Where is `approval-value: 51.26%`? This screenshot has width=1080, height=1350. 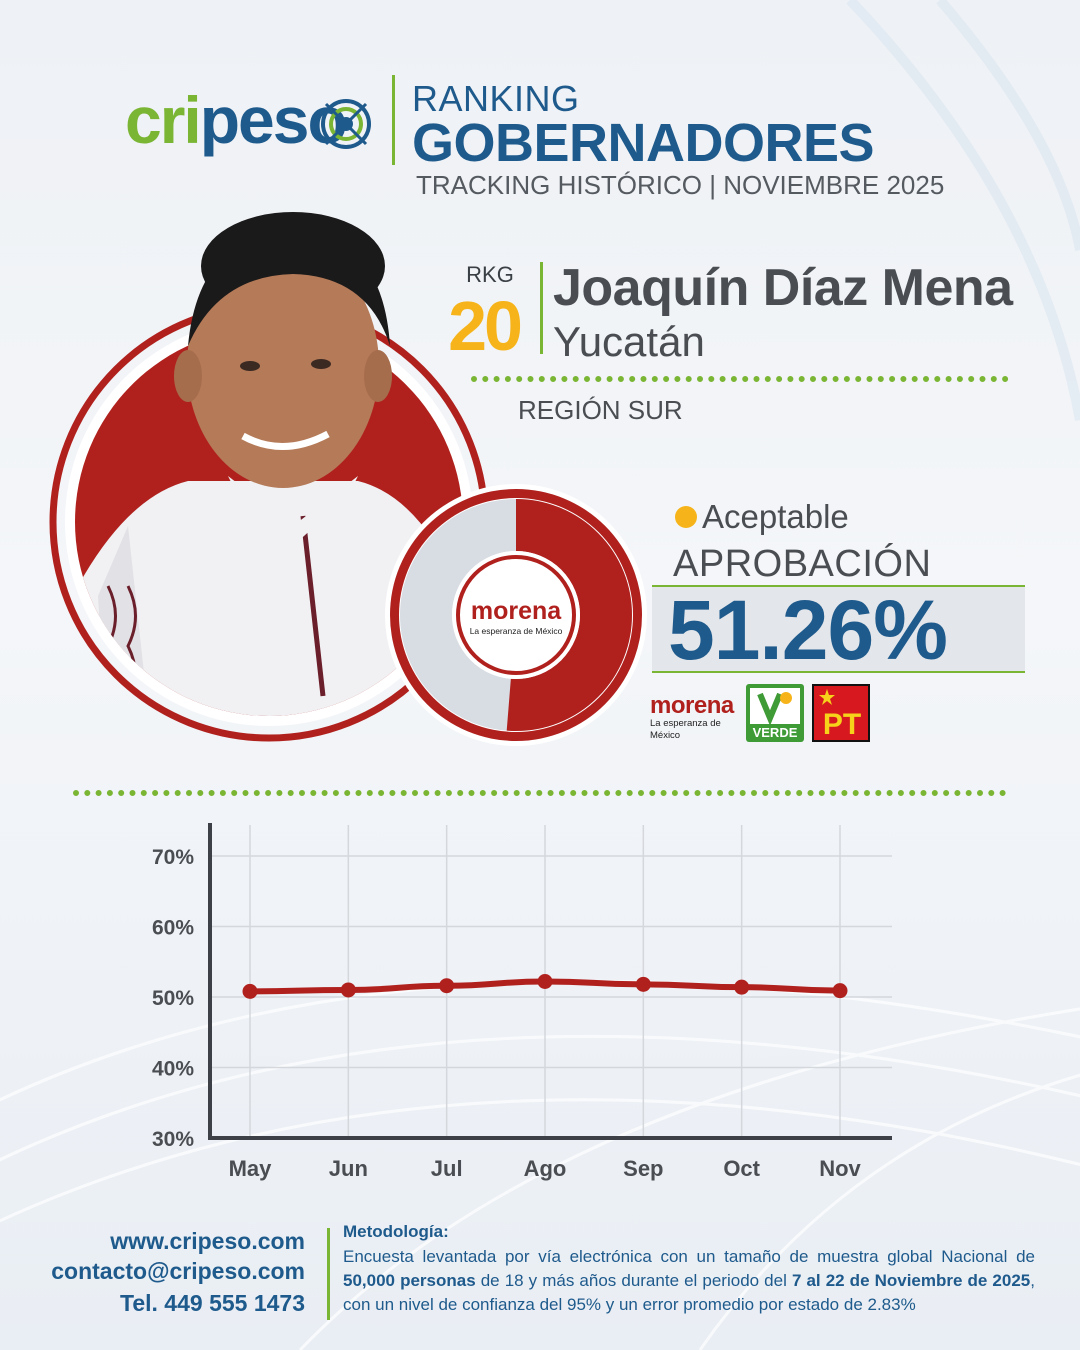 approval-value: 51.26% is located at coordinates (808, 630).